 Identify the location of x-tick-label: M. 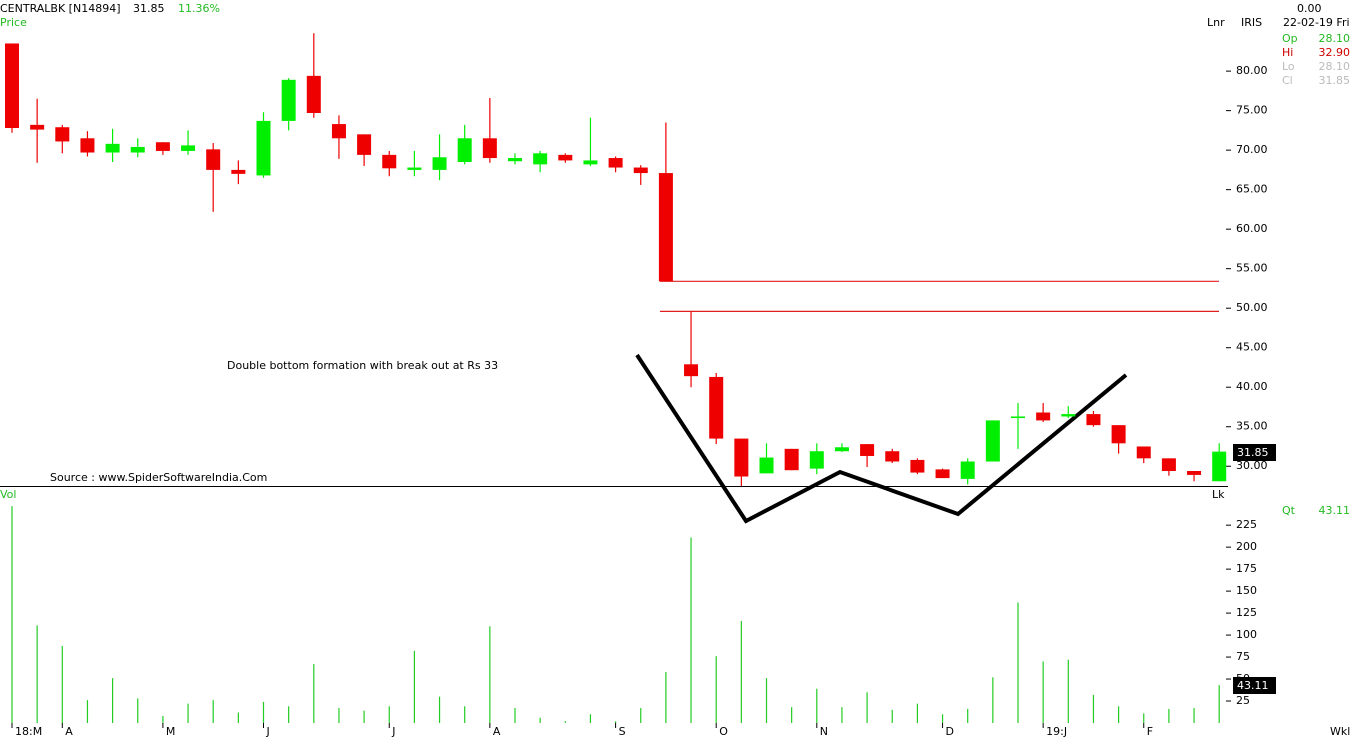
(171, 731).